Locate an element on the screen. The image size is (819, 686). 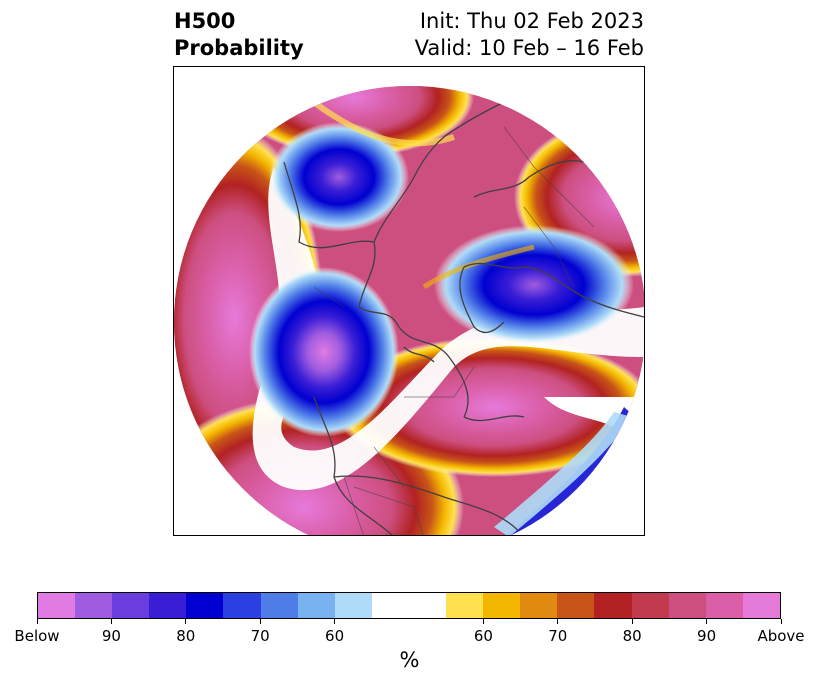
init-date: Init: Thu 02 Feb 2023 is located at coordinates (531, 21).